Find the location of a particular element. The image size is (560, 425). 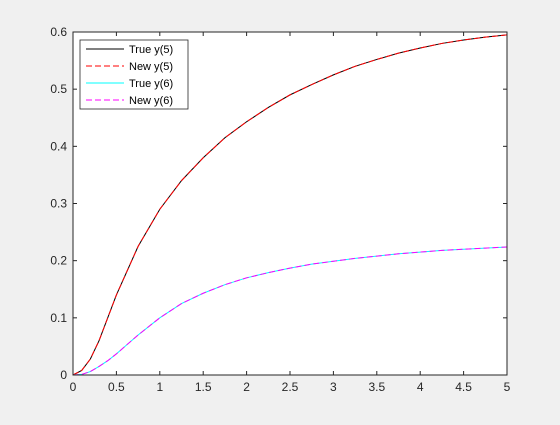

legend: True y(5) New y(5) True y(6) New y(6) is located at coordinates (134, 74).